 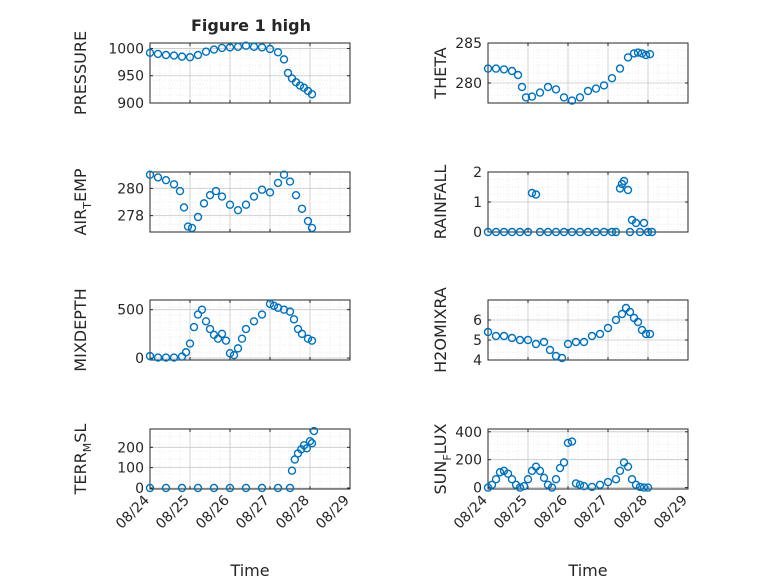 I want to click on y-tick-label: 200, so click(x=130, y=448).